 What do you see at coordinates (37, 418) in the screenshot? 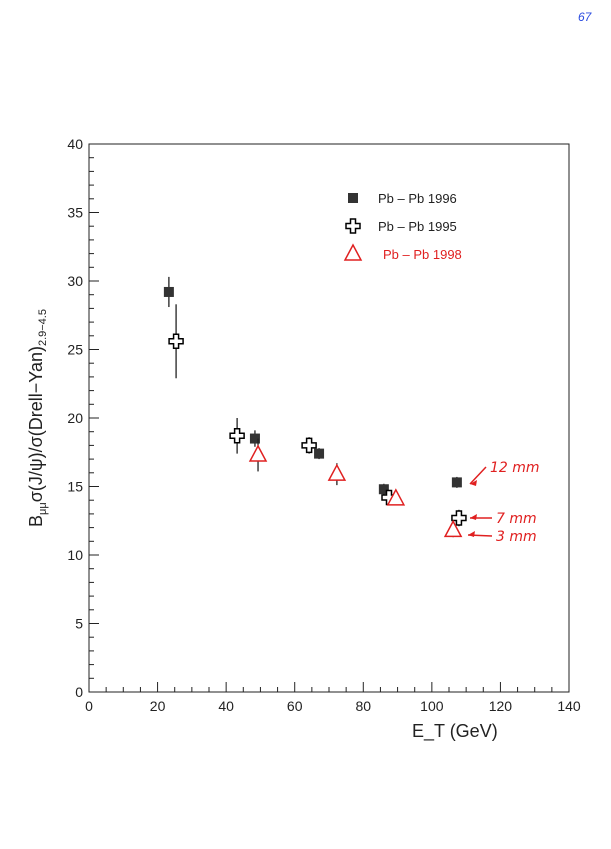
I see `y-axis-label: Bμμσ(J/ψ)/σ(Drell−Yan)2.9−4.5` at bounding box center [37, 418].